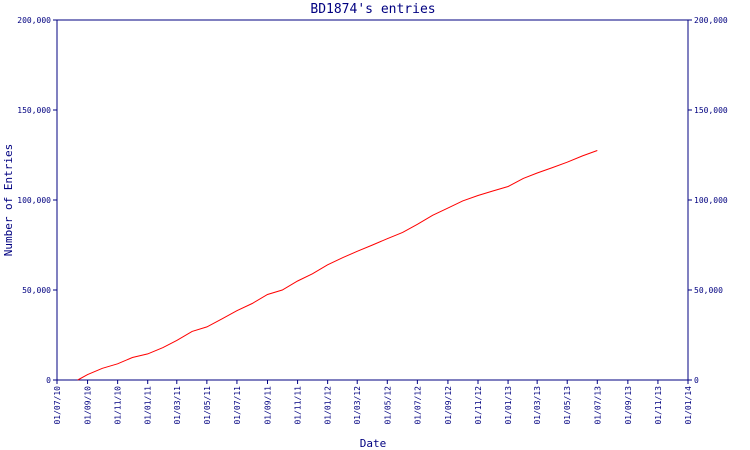 The width and height of the screenshot is (750, 450). Describe the element at coordinates (177, 405) in the screenshot. I see `x-tick-label: 01/03/11` at that location.